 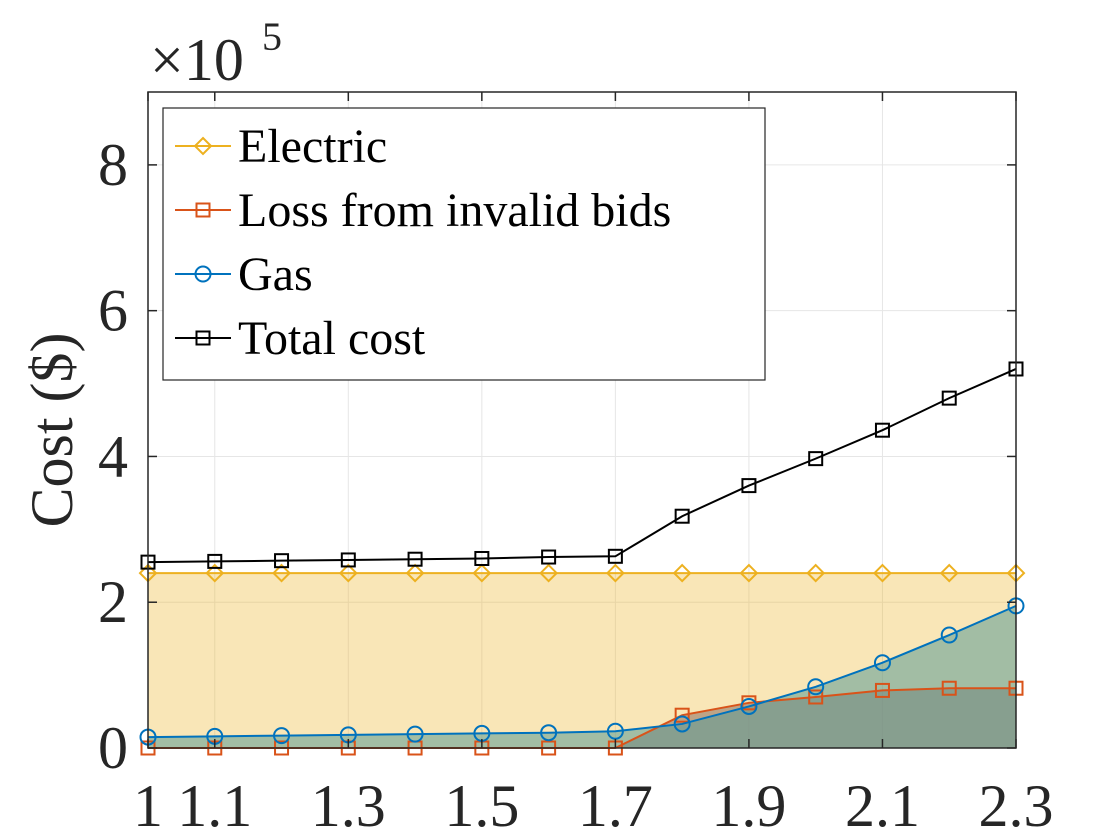 I want to click on x-tick-label: 1.3, so click(x=348, y=806).